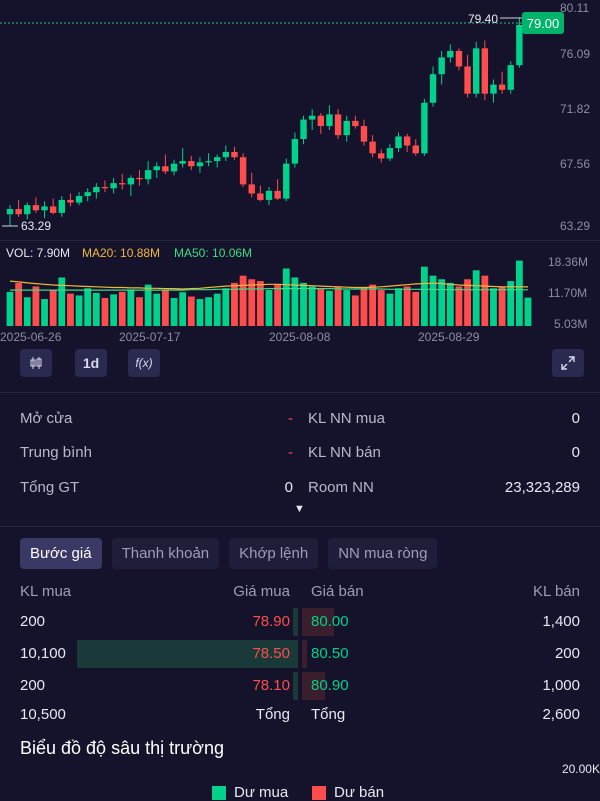 The height and width of the screenshot is (801, 600). I want to click on fullscreen-button, so click(568, 363).